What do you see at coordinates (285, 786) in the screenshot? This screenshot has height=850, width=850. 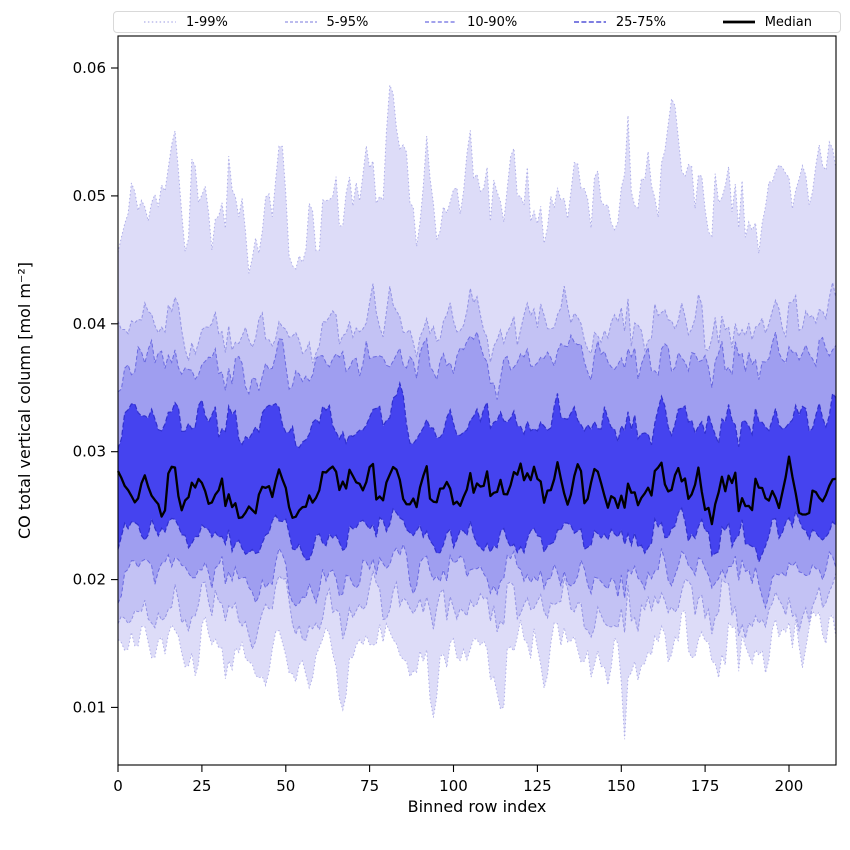 I see `svg-text: 50` at bounding box center [285, 786].